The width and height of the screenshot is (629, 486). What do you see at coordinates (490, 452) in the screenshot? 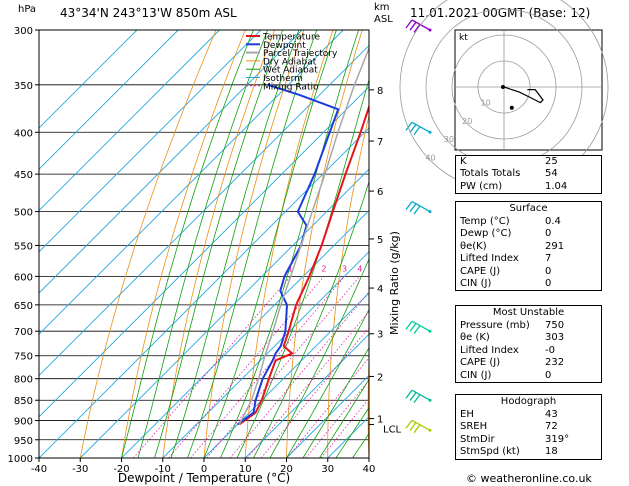
I see `hodograph-label: StmSpd (kt)` at bounding box center [490, 452].